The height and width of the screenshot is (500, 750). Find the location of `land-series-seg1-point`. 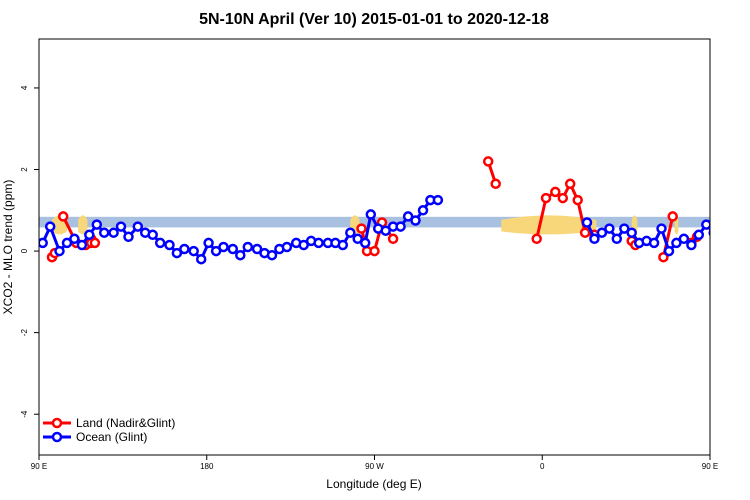

land-series-seg1-point is located at coordinates (63, 216).